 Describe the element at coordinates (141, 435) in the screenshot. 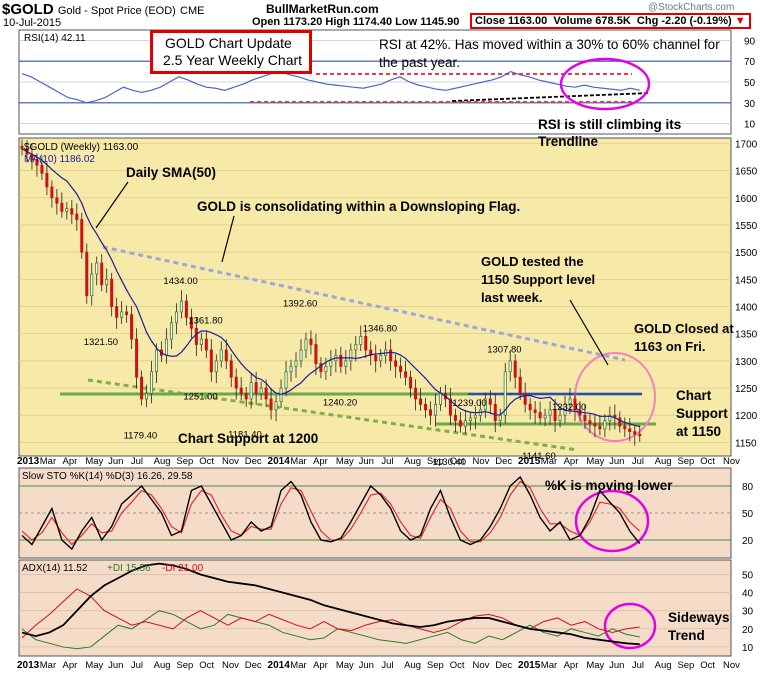

I see `price-label: 1179.40` at that location.